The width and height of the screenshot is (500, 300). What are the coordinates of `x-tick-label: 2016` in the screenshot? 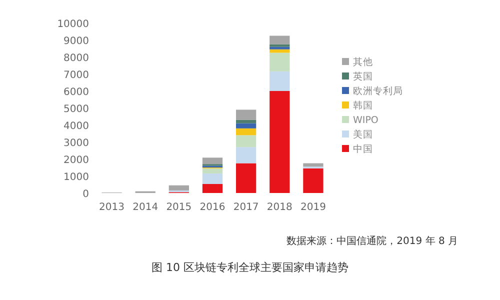 It's located at (213, 207).